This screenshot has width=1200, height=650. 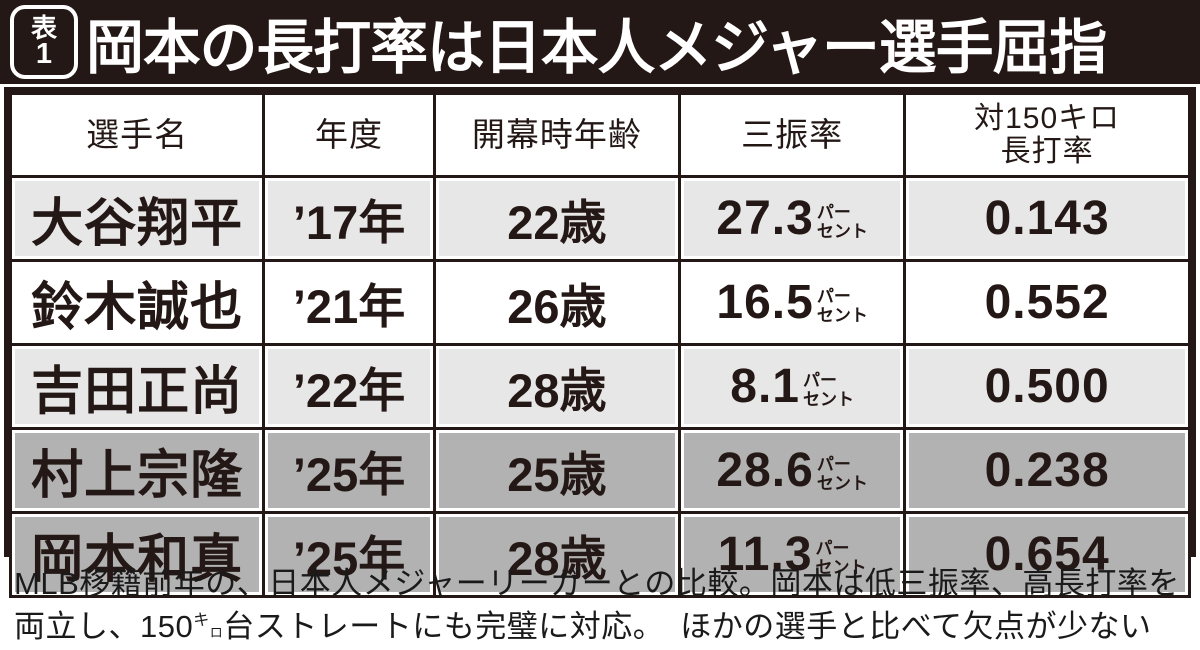 I want to click on year-cell: ’17年, so click(x=349, y=218).